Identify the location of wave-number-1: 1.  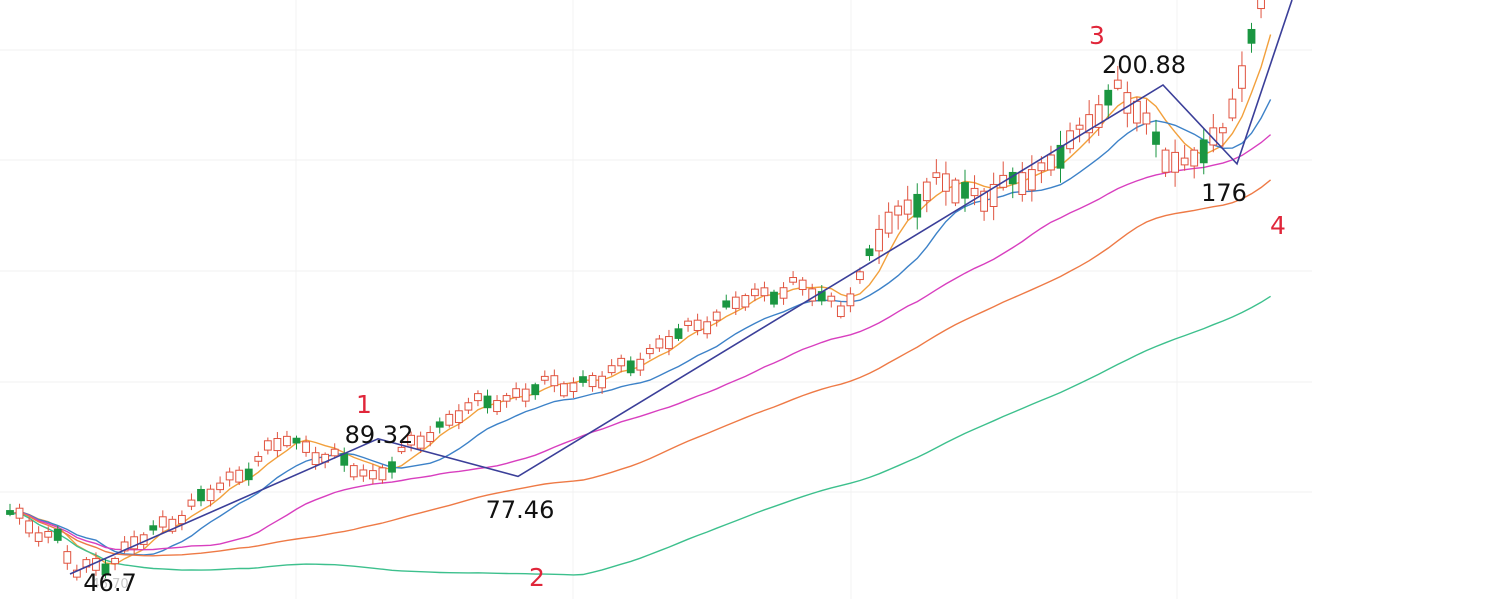
(364, 404).